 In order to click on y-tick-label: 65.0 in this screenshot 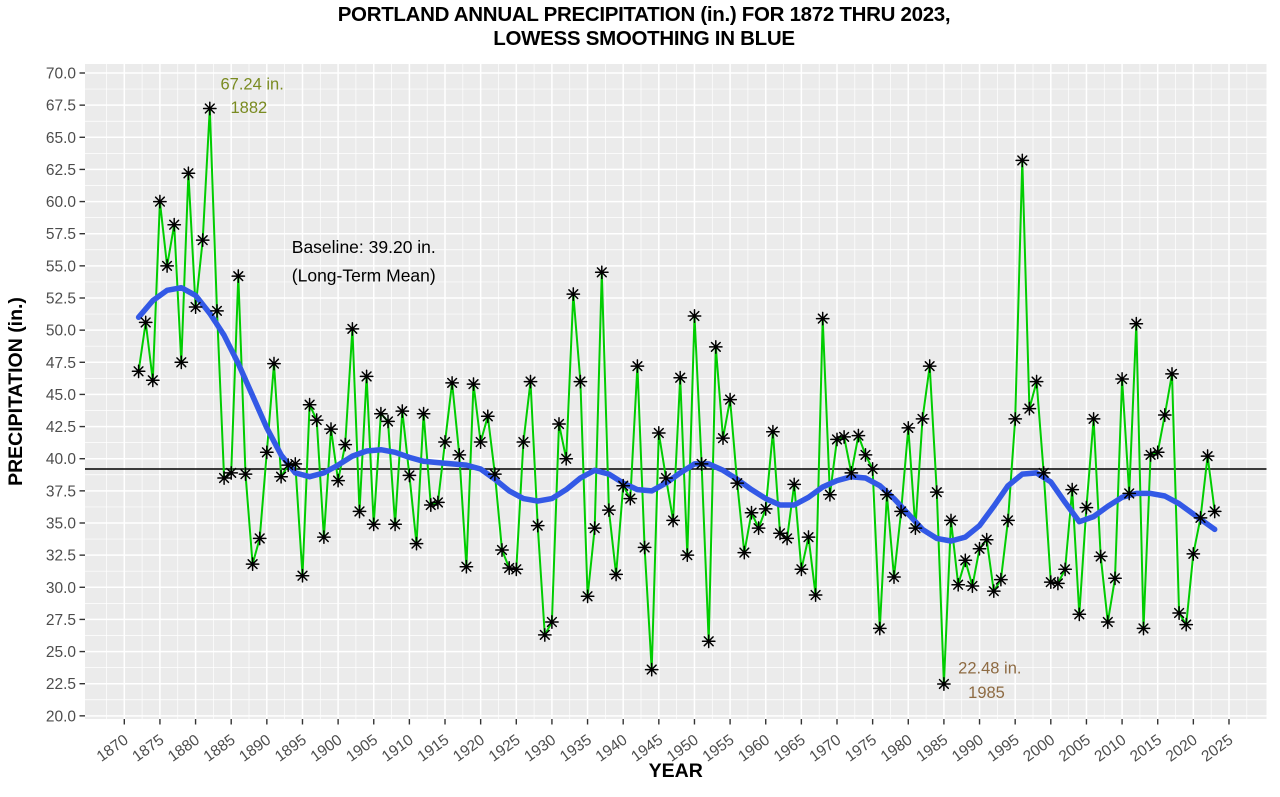, I will do `click(61, 138)`.